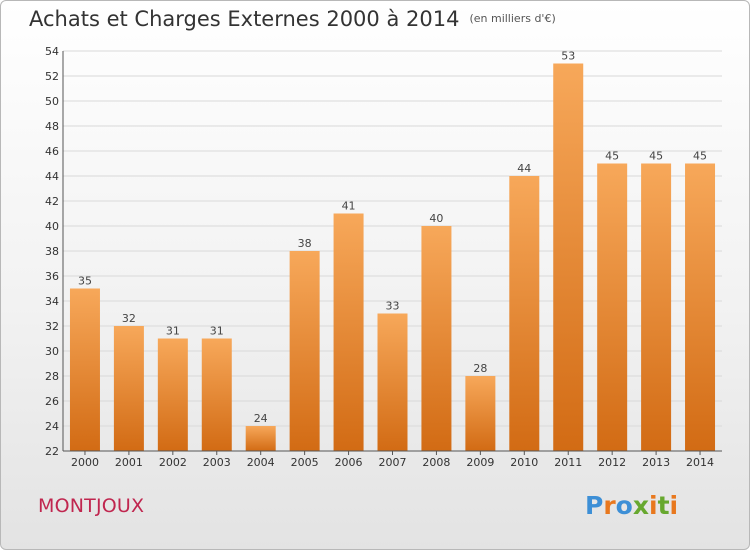 The width and height of the screenshot is (750, 550). What do you see at coordinates (52, 126) in the screenshot?
I see `y-tick-label: 48` at bounding box center [52, 126].